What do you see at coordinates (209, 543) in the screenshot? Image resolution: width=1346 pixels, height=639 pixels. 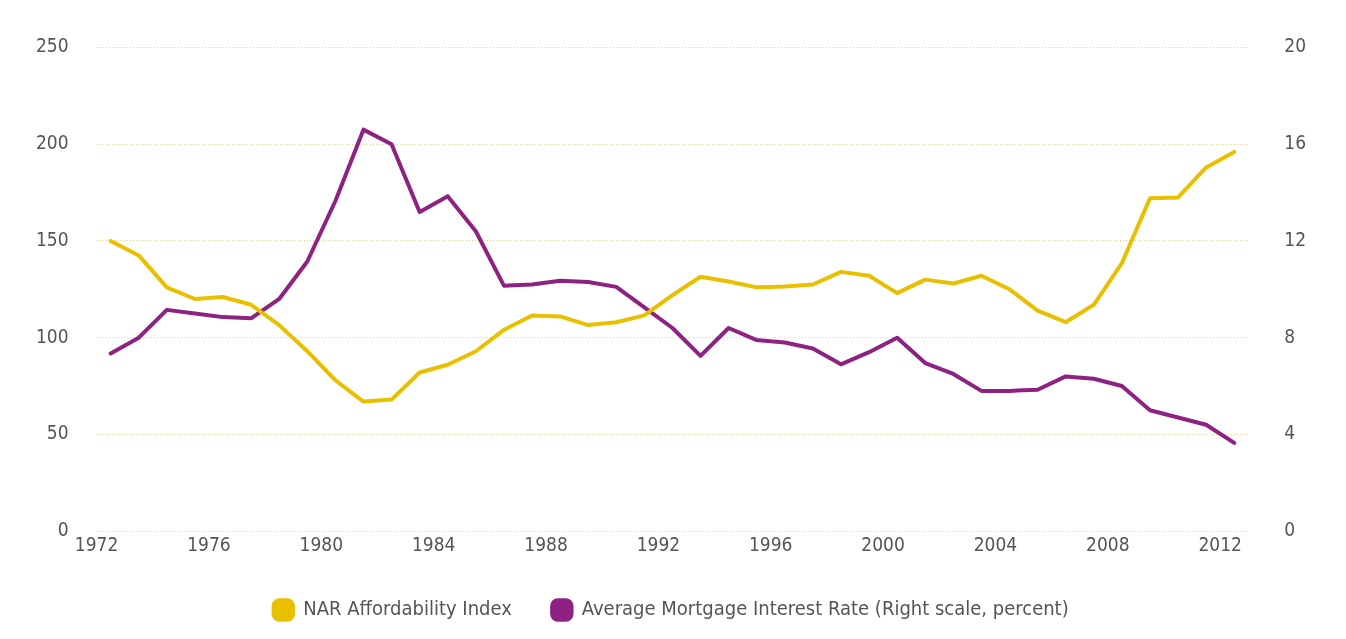 I see `x-tick-label: 1976` at bounding box center [209, 543].